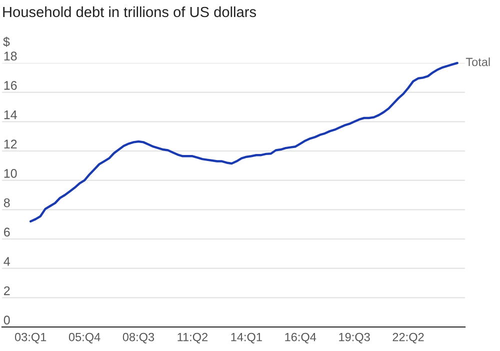  I want to click on x-tick-label: 14:Q1, so click(246, 338).